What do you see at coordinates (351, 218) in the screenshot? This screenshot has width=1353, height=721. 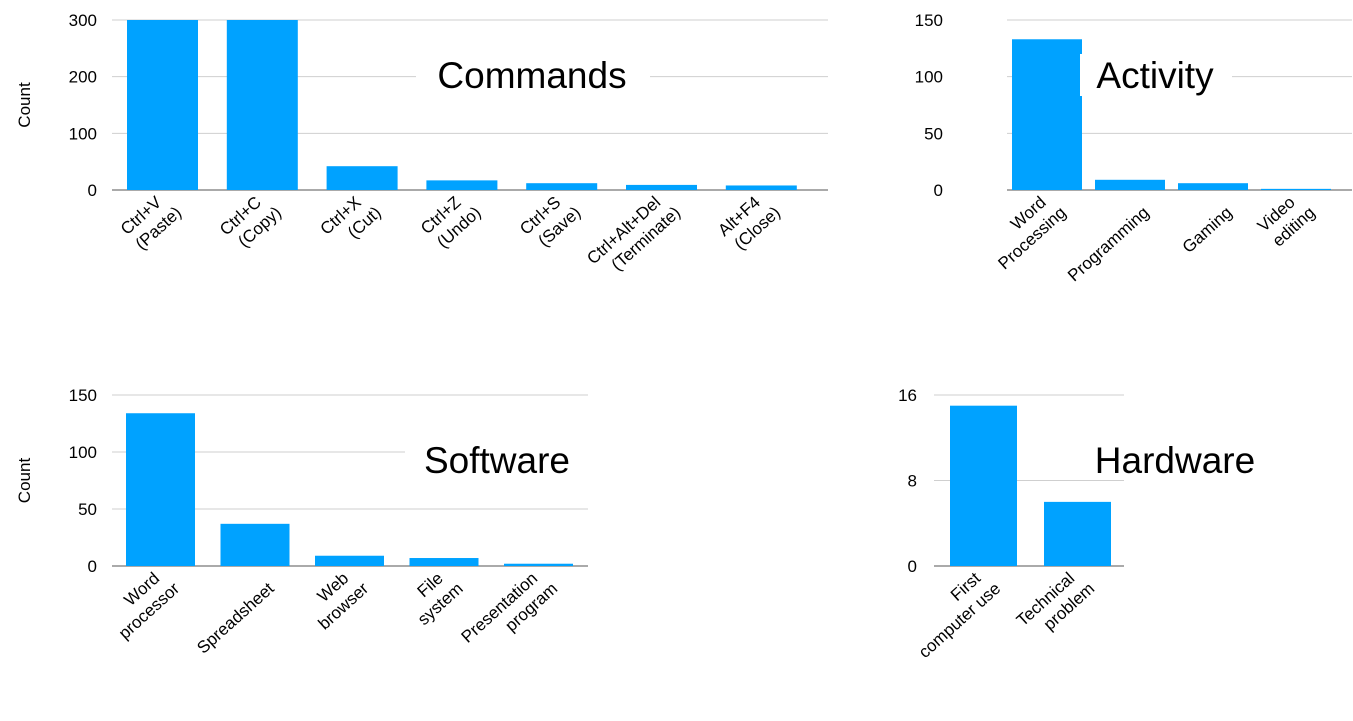 I see `category-label: Ctrl+X(Cut)` at bounding box center [351, 218].